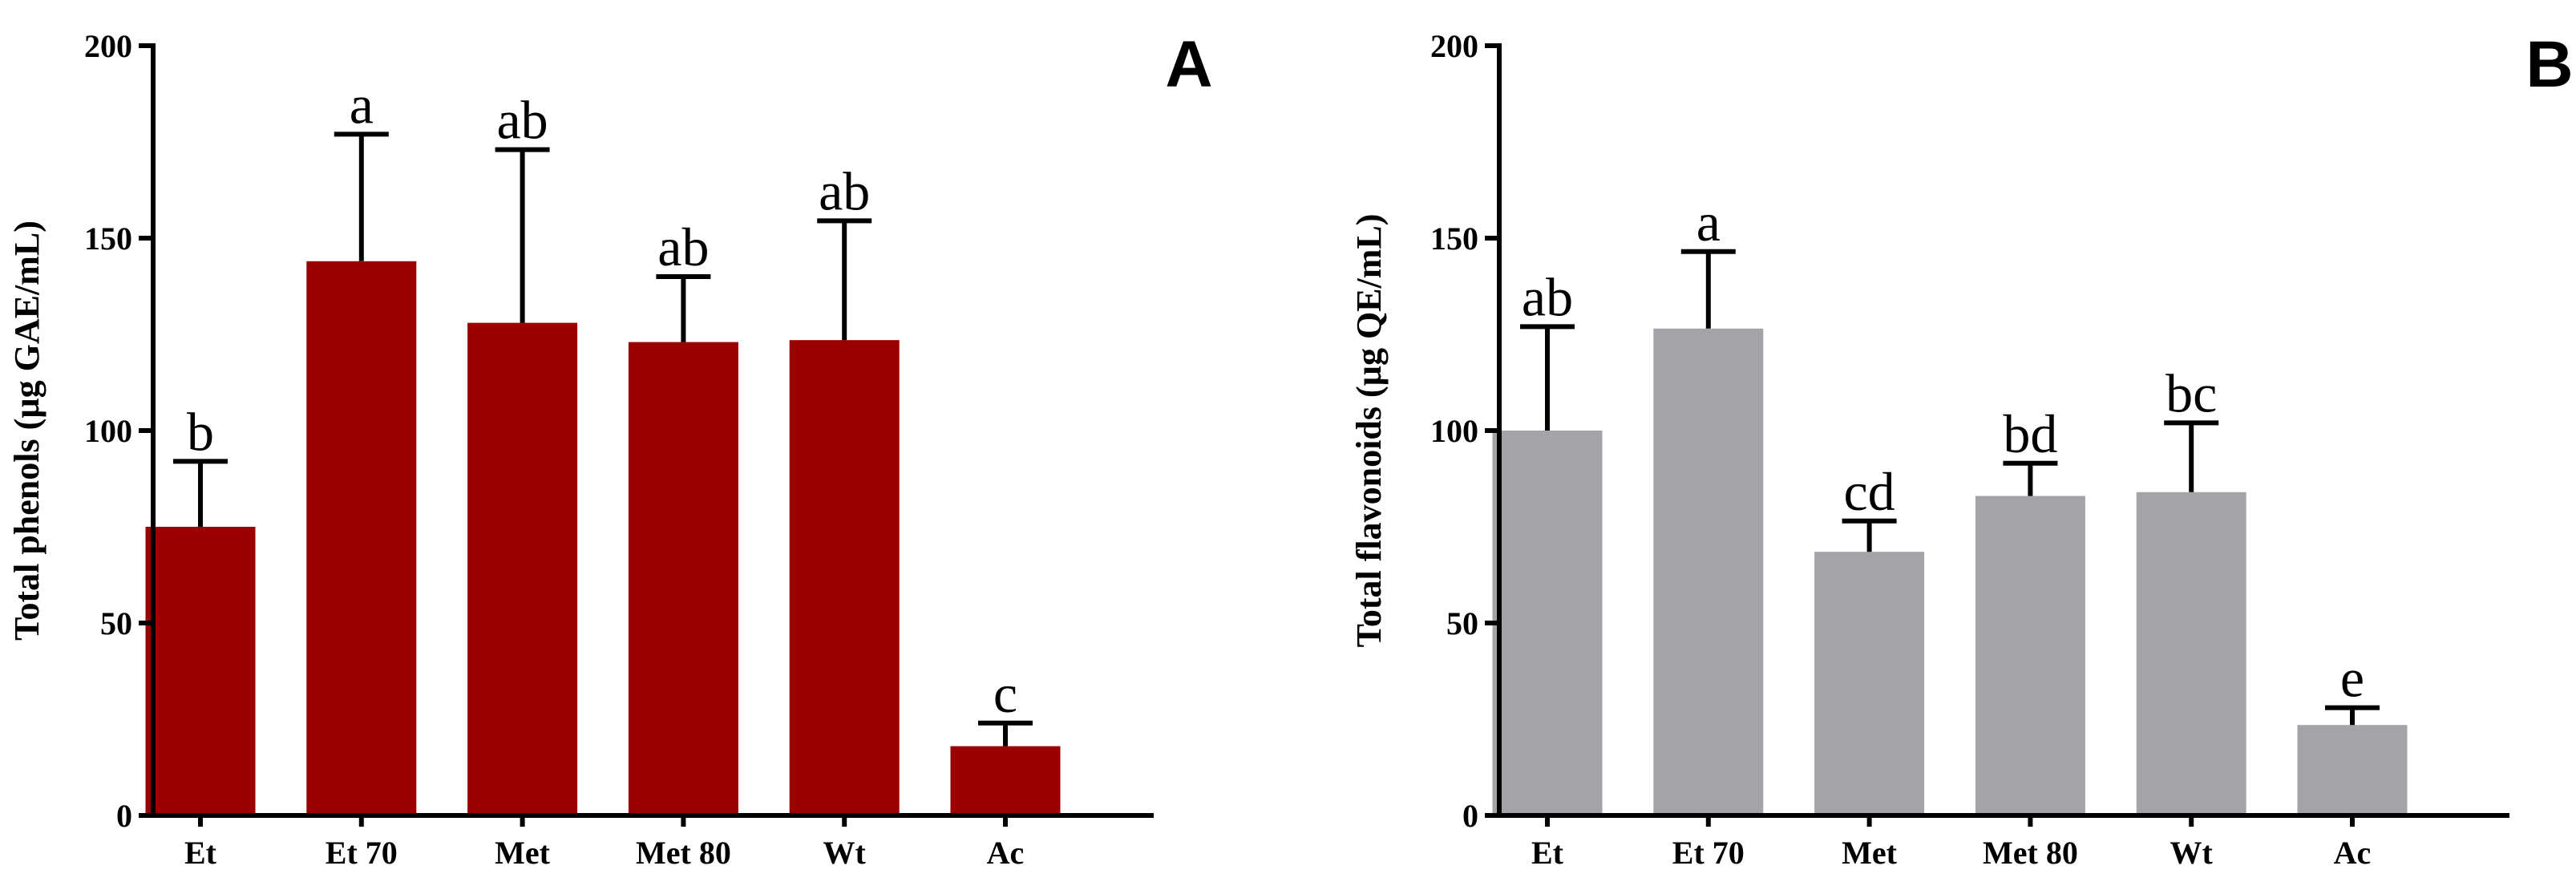 This screenshot has width=2576, height=886. Describe the element at coordinates (1869, 492) in the screenshot. I see `significance-label: cd` at that location.